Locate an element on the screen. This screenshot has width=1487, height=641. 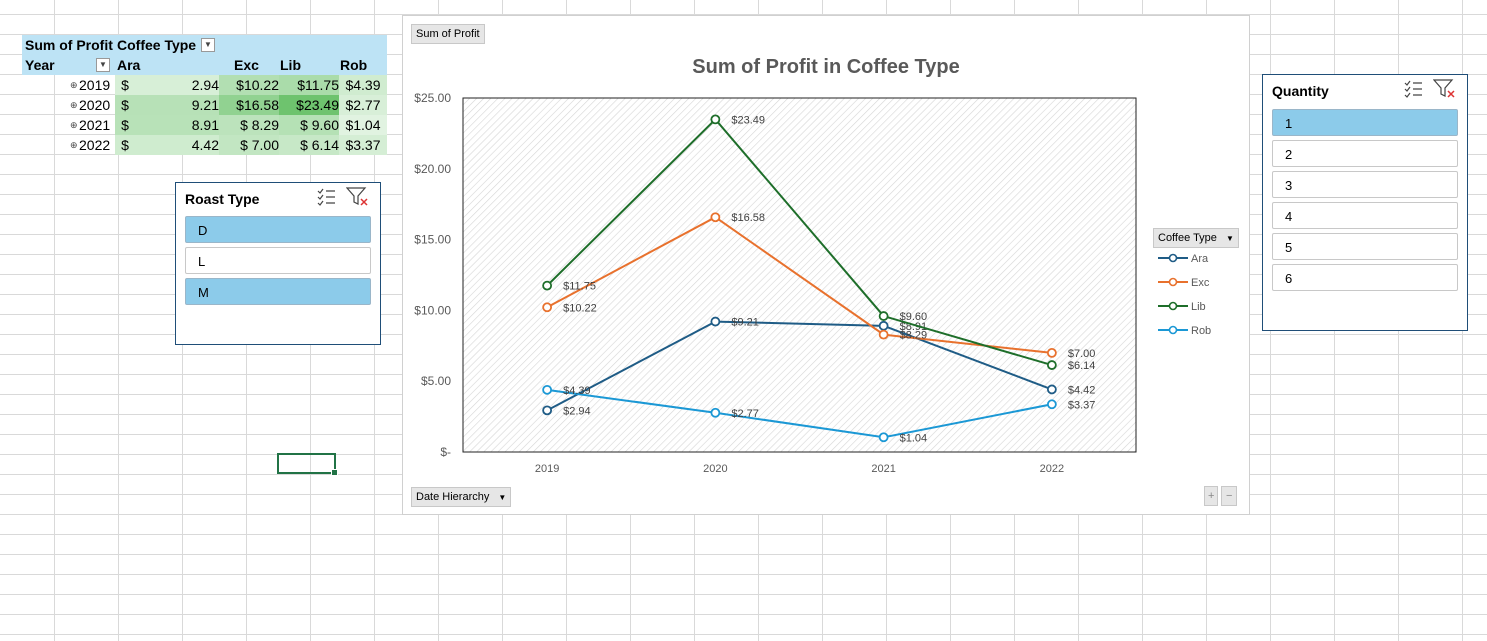
slicer-item-D: D is located at coordinates (278, 229).